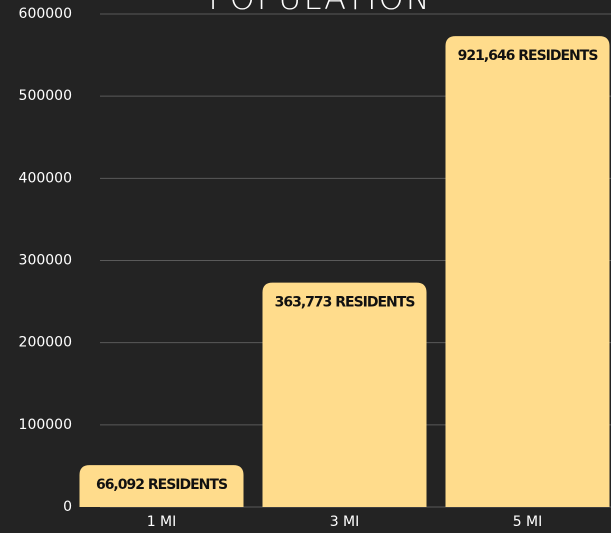 This screenshot has width=611, height=533. Describe the element at coordinates (45, 96) in the screenshot. I see `y-tick-label: 500000` at that location.